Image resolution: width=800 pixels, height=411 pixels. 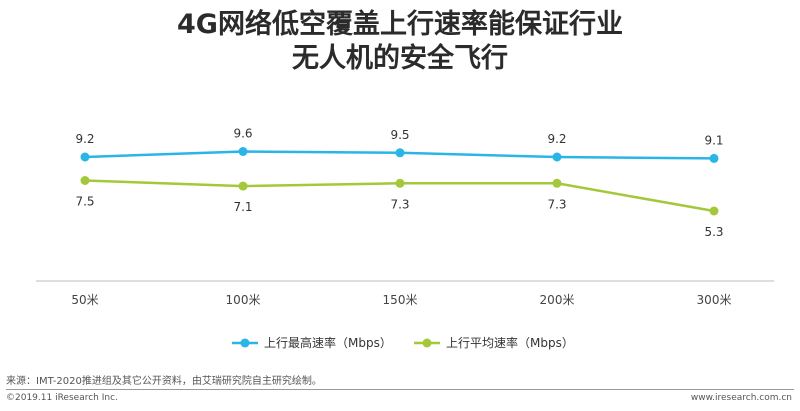 What do you see at coordinates (84, 139) in the screenshot?
I see `series-0-value-label-0: 9.2` at bounding box center [84, 139].